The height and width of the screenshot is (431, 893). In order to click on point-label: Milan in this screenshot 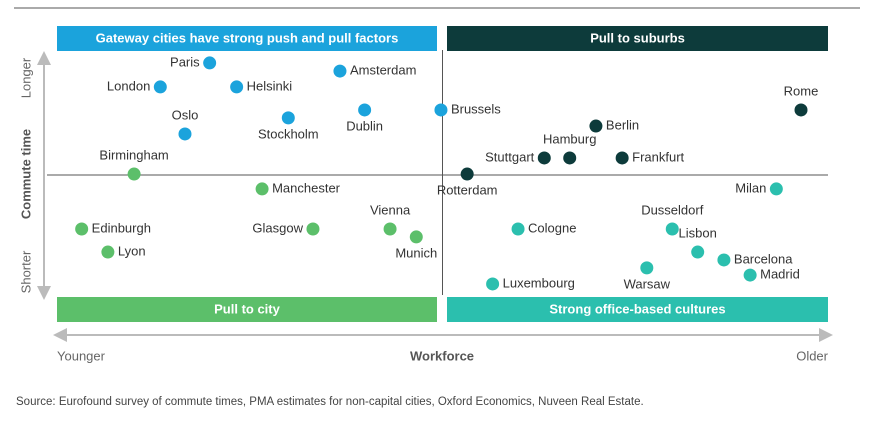, I will do `click(750, 187)`.